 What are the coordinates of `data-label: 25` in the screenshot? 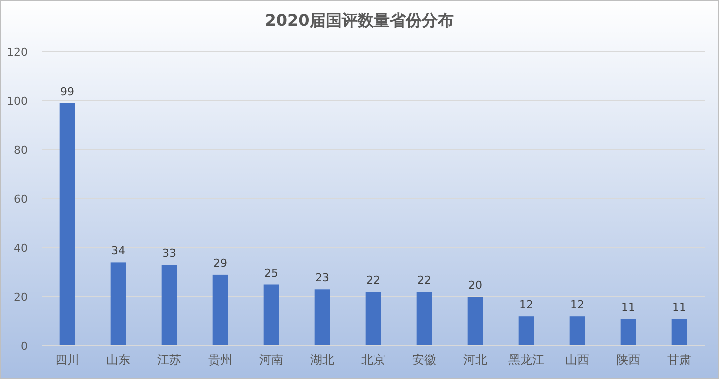 It's located at (271, 273).